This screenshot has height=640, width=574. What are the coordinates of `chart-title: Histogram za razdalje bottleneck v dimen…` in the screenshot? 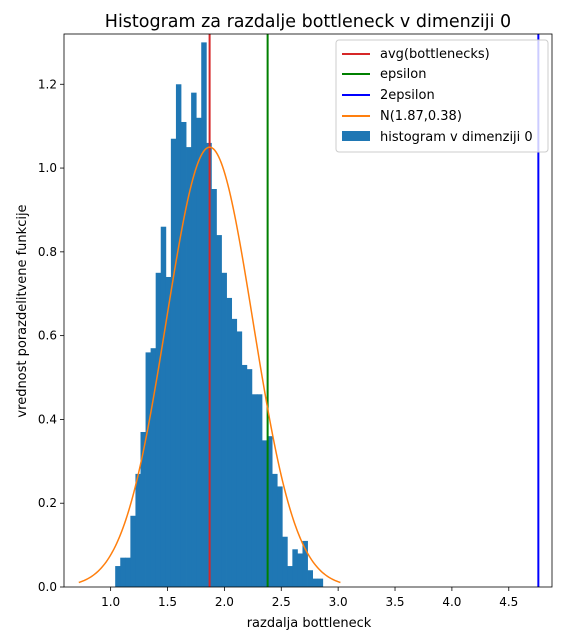 It's located at (308, 22).